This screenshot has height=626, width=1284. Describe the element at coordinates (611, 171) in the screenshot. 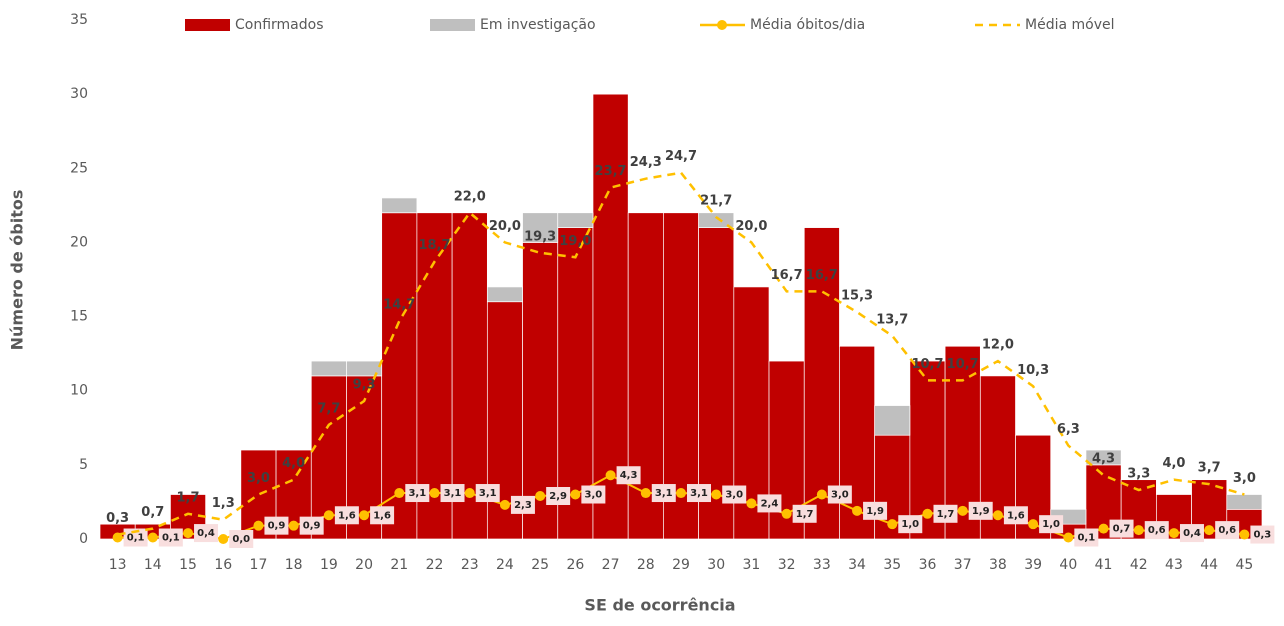

I see `data-label: 23,7` at that location.